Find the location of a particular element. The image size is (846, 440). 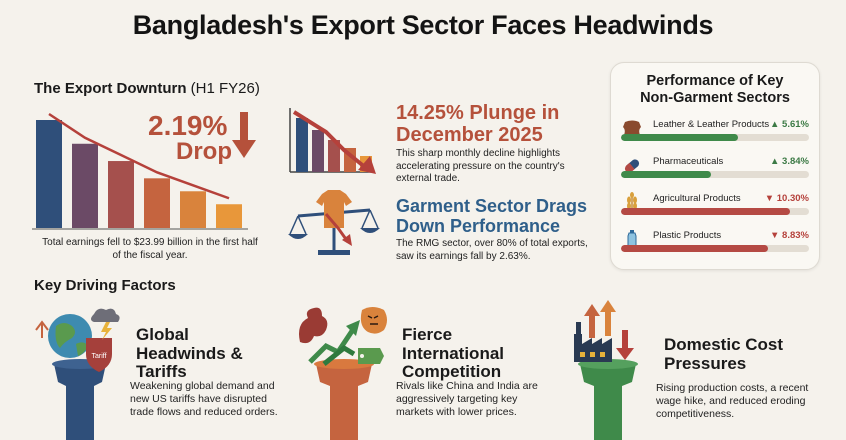

downturn-heading: The Export Downturn (H1 FY26) is located at coordinates (147, 88).